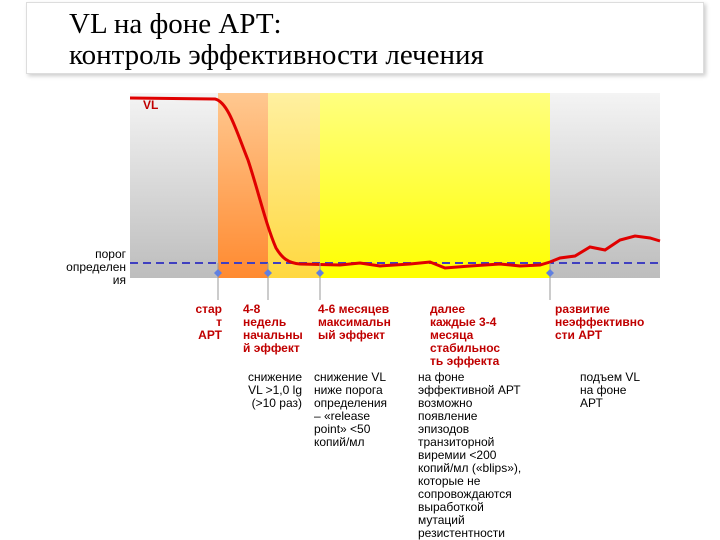 Image resolution: width=720 pixels, height=540 pixels. Describe the element at coordinates (354, 309) in the screenshot. I see `text-line: 4-6 месяцев` at that location.